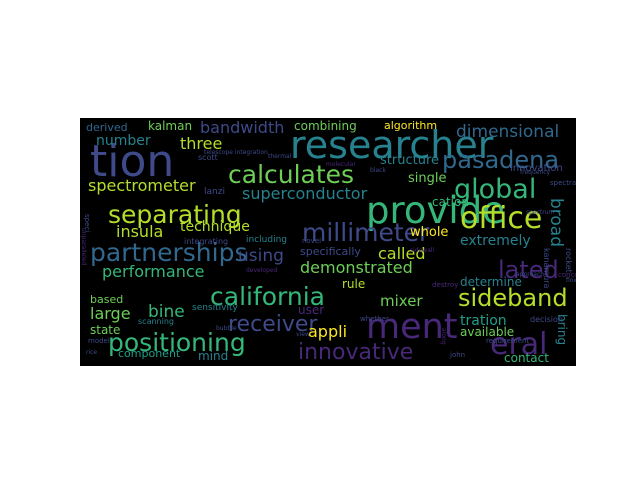 The height and width of the screenshot is (480, 640). I want to click on word-sideband: sideband, so click(513, 298).